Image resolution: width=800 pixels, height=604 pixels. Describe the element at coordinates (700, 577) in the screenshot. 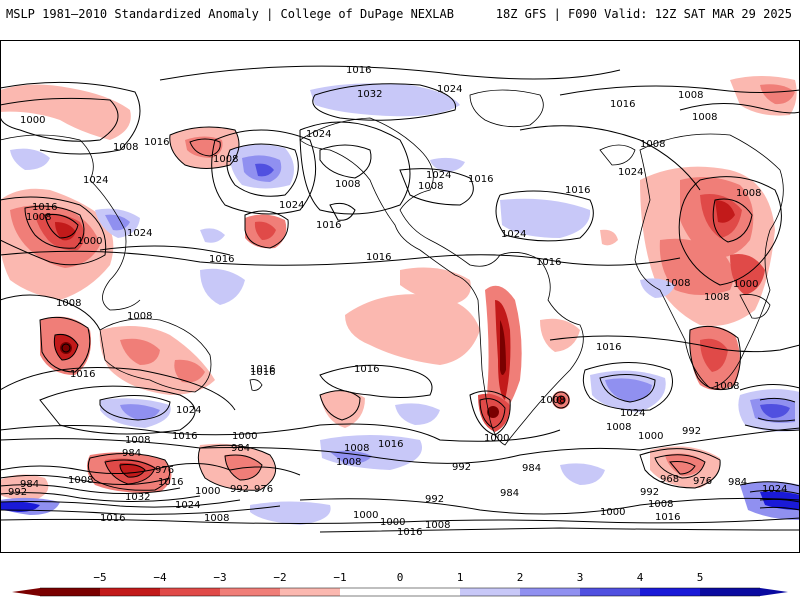

I see `colorbar-tick-label: 5` at that location.